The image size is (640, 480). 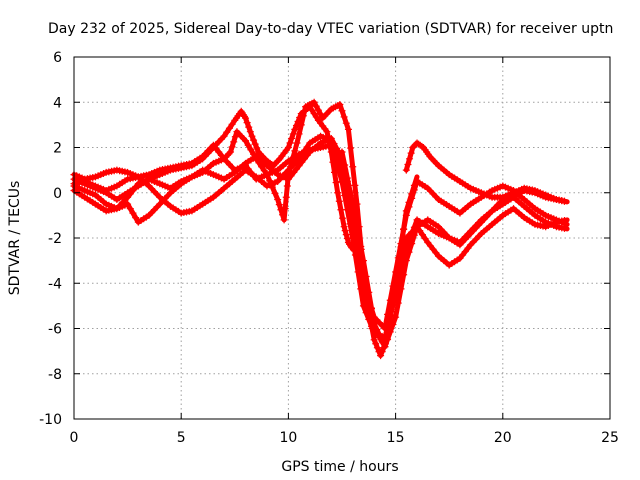 What do you see at coordinates (181, 438) in the screenshot?
I see `x-tick-label: 5` at bounding box center [181, 438].